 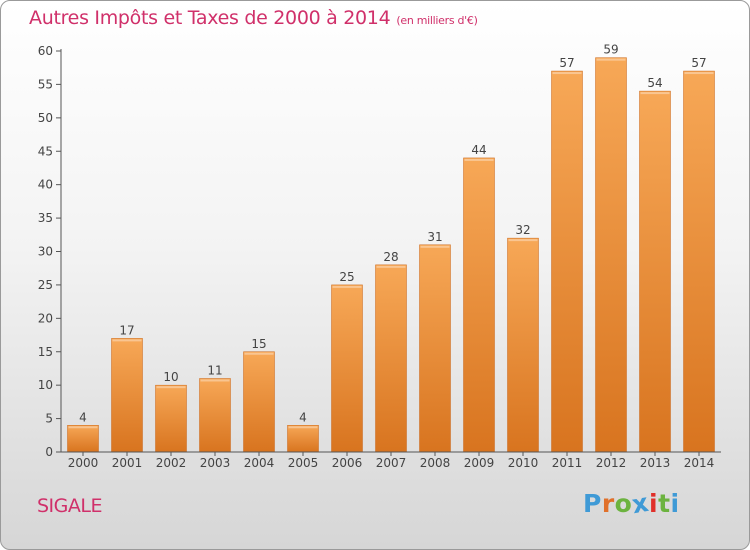 I want to click on proxiti-logo: Proxiti, so click(x=631, y=503).